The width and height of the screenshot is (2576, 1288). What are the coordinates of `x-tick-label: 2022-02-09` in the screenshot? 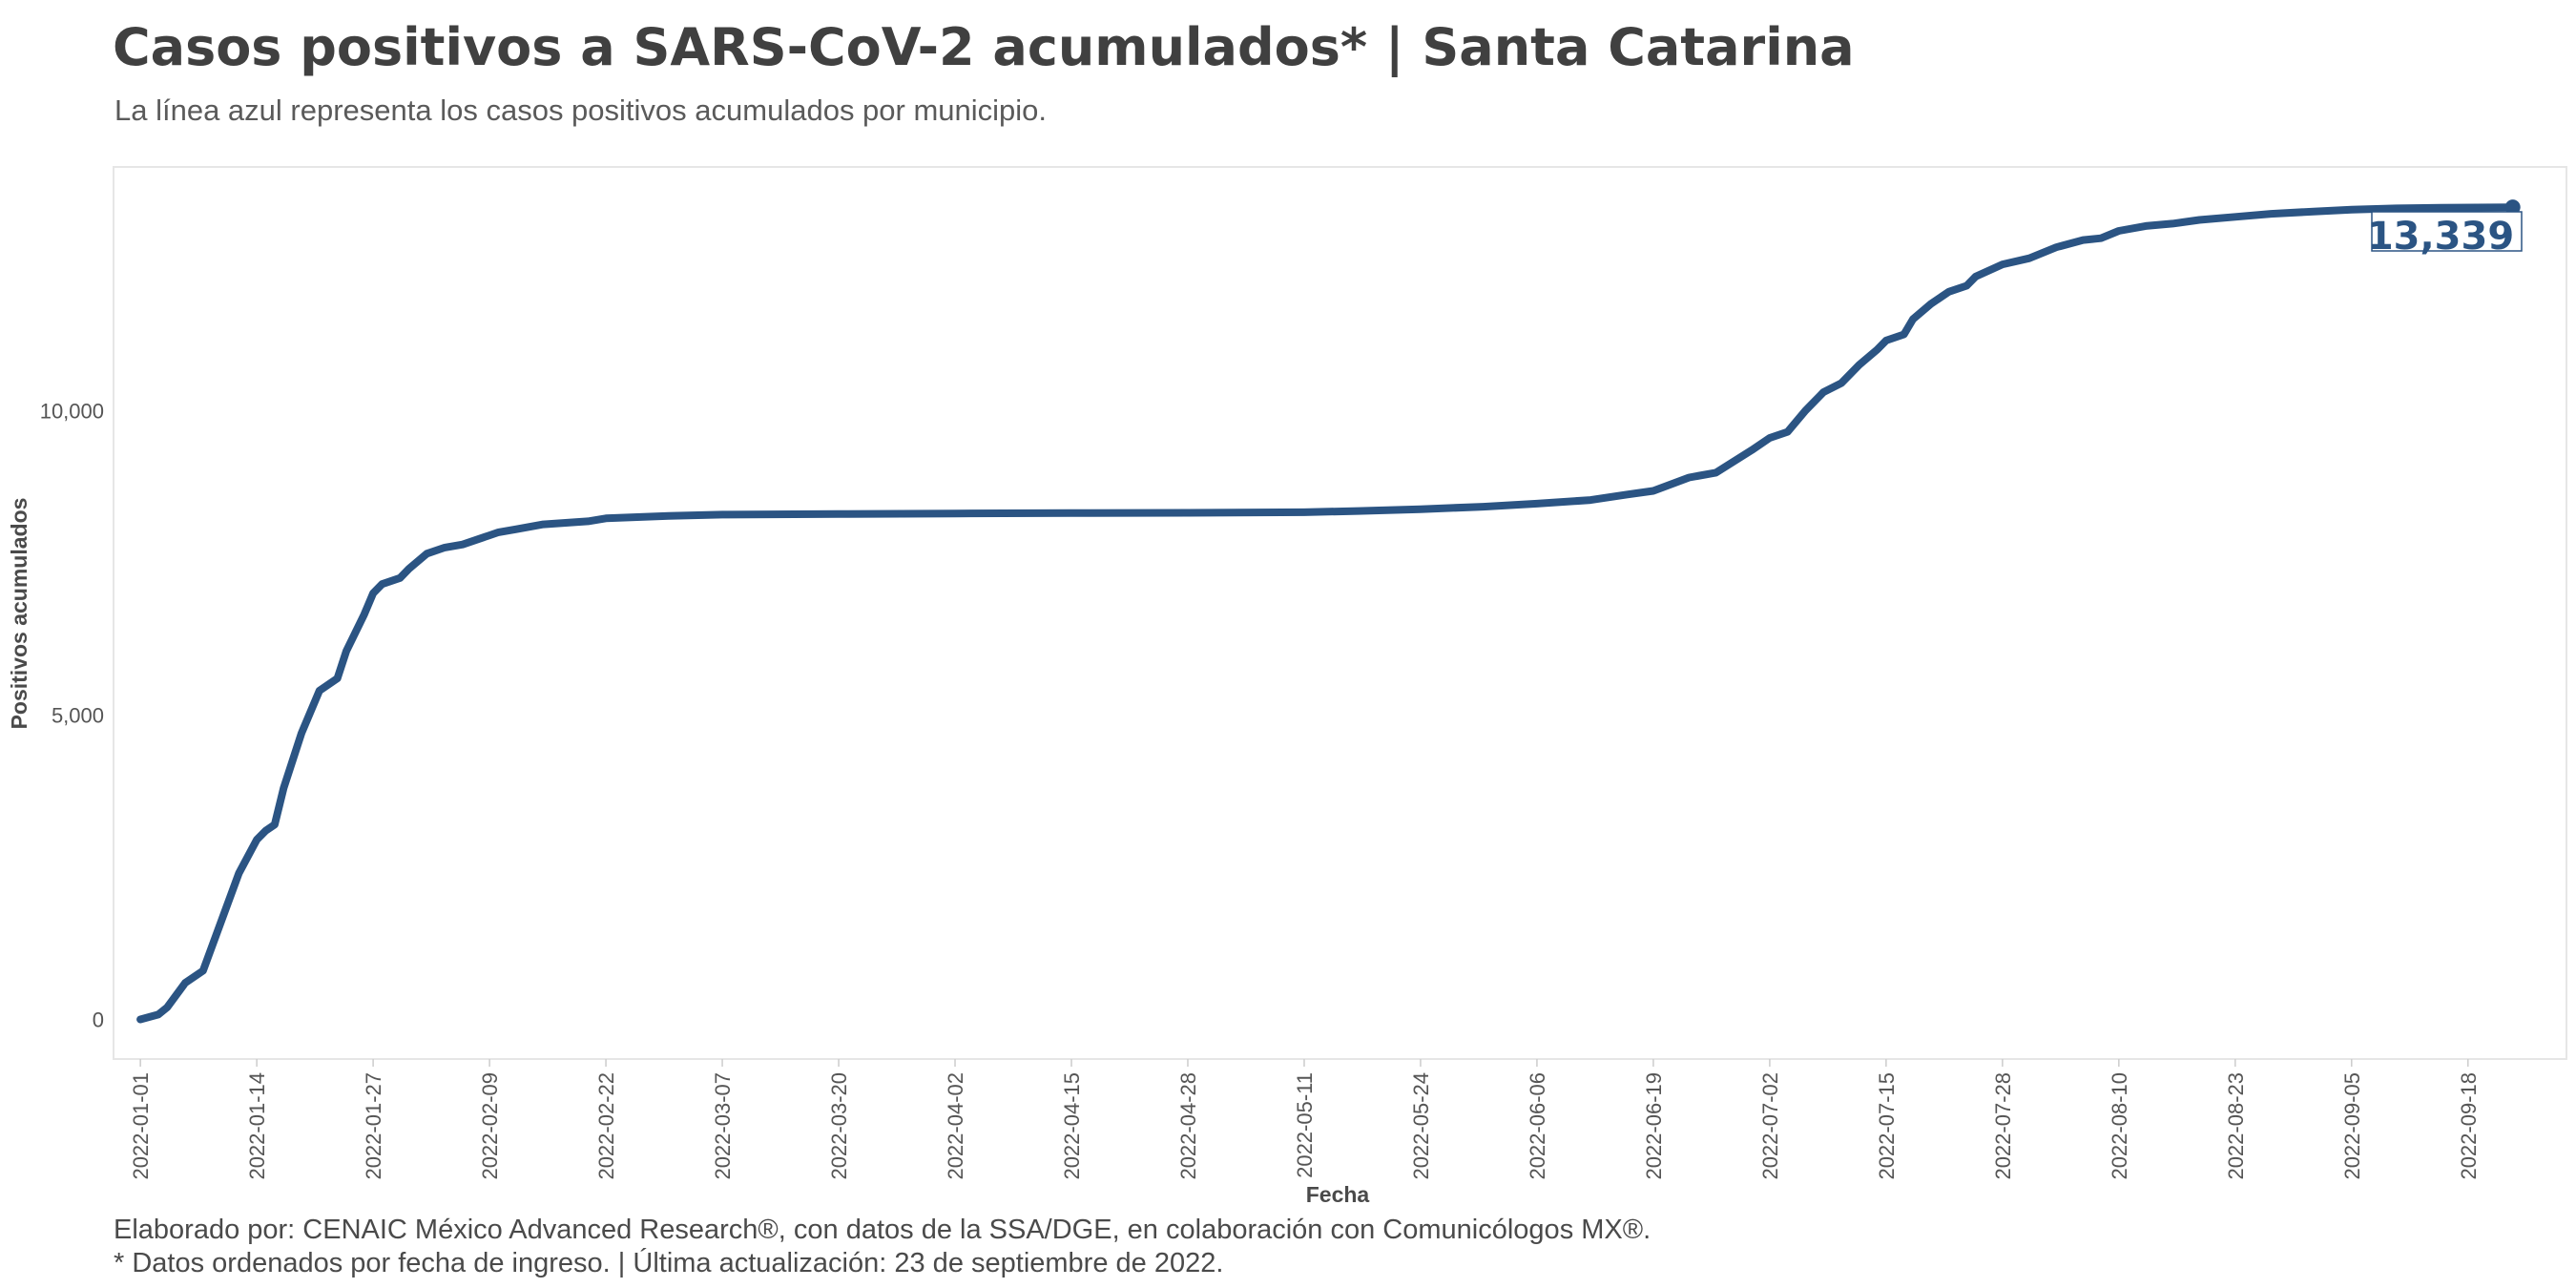 It's located at (490, 1126).